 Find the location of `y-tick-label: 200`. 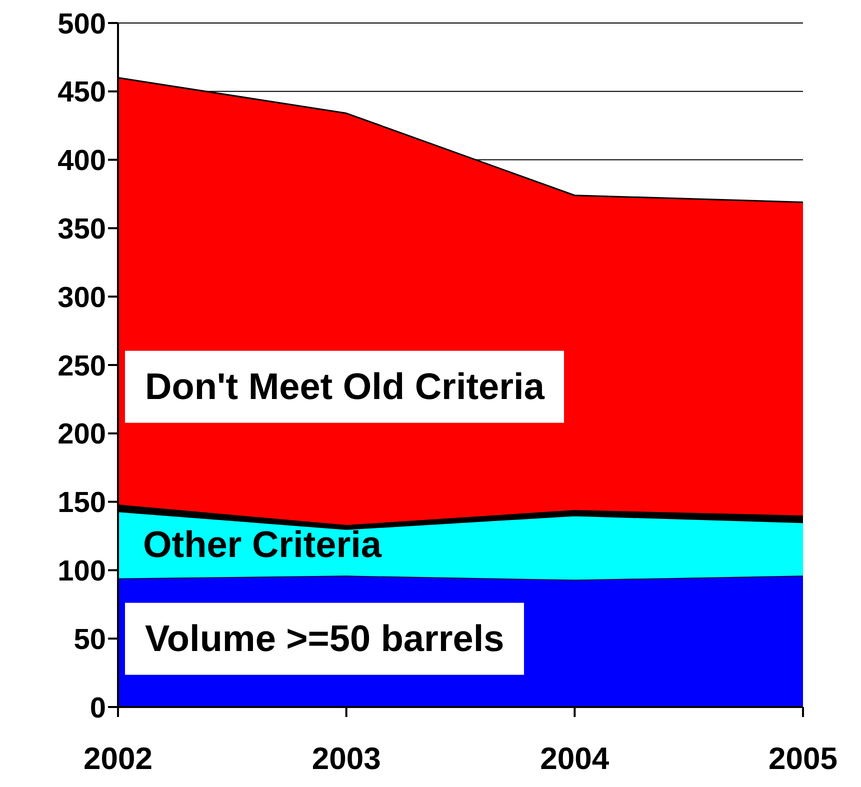

y-tick-label: 200 is located at coordinates (82, 434).